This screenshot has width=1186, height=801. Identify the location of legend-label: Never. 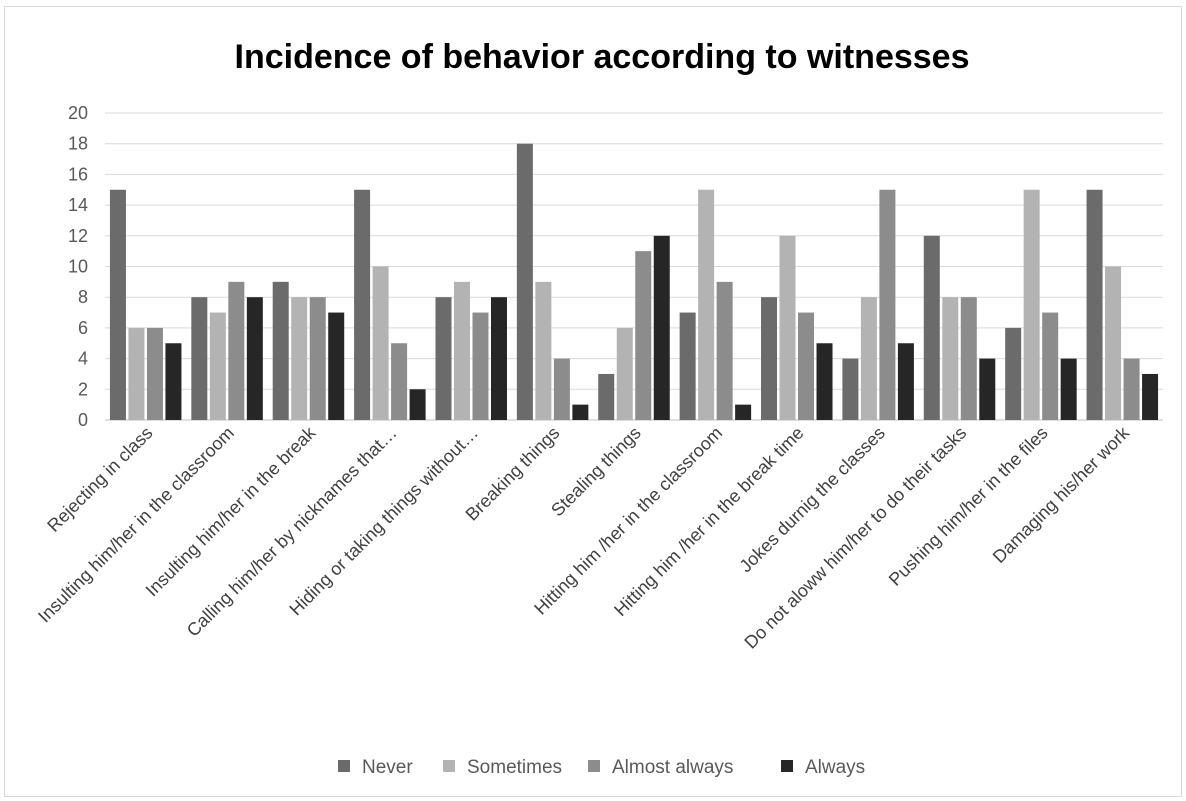
(387, 767).